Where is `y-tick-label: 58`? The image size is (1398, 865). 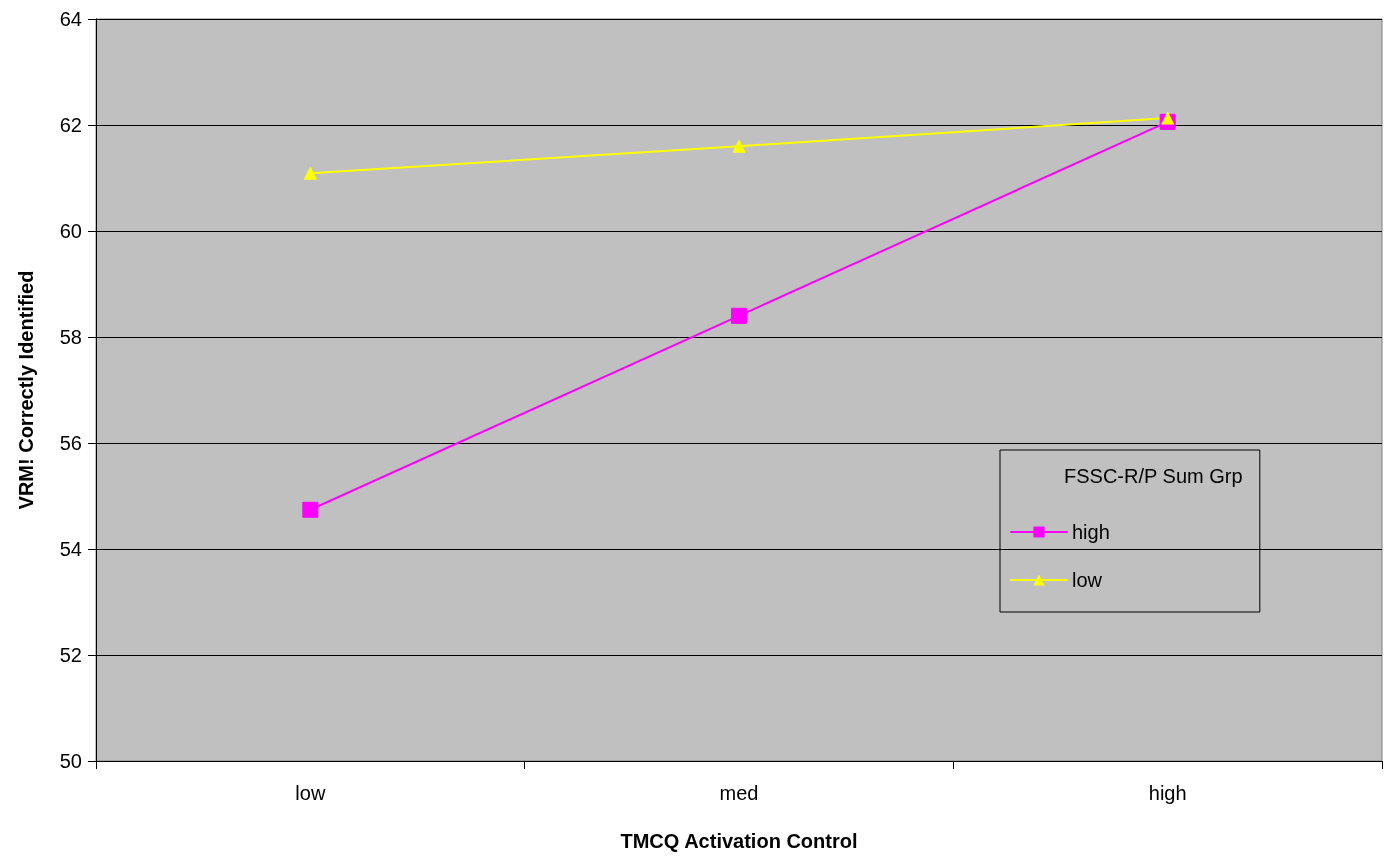 y-tick-label: 58 is located at coordinates (70, 337).